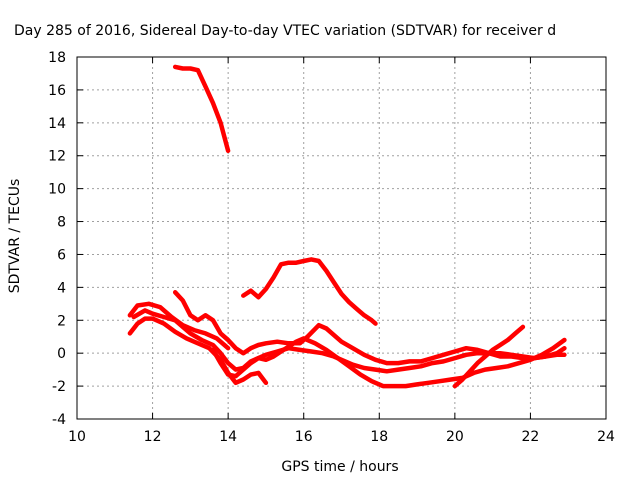  Describe the element at coordinates (61, 288) in the screenshot. I see `y-tick-label: 4` at that location.